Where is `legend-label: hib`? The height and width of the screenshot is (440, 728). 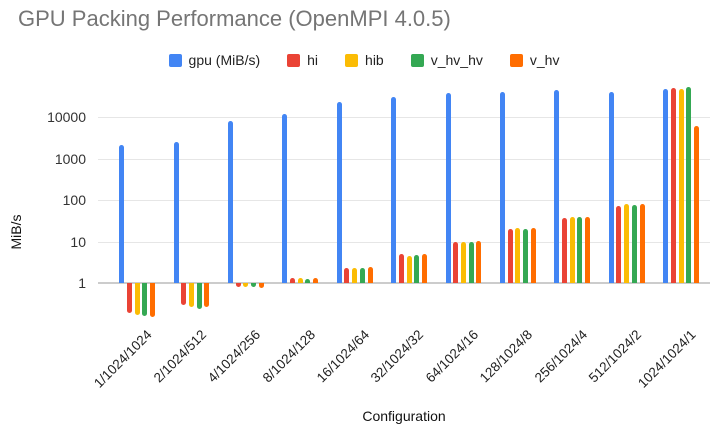 legend-label: hib is located at coordinates (374, 60).